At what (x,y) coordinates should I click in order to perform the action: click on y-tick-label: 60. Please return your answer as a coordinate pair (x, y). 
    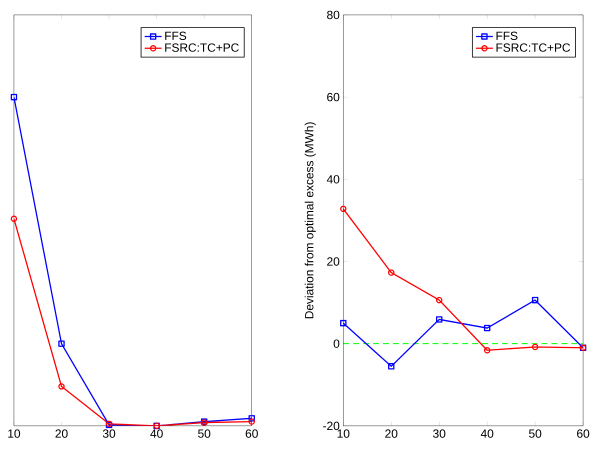
    Looking at the image, I should click on (333, 97).